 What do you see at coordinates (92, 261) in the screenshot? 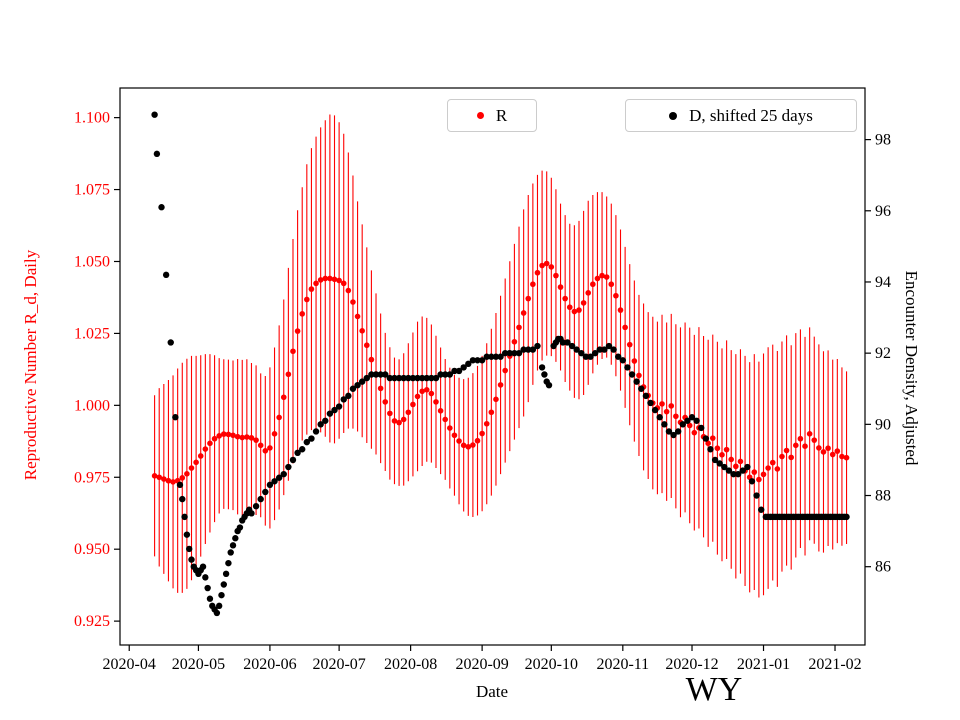
I see `y-tick-label-left: 1.050` at bounding box center [92, 261].